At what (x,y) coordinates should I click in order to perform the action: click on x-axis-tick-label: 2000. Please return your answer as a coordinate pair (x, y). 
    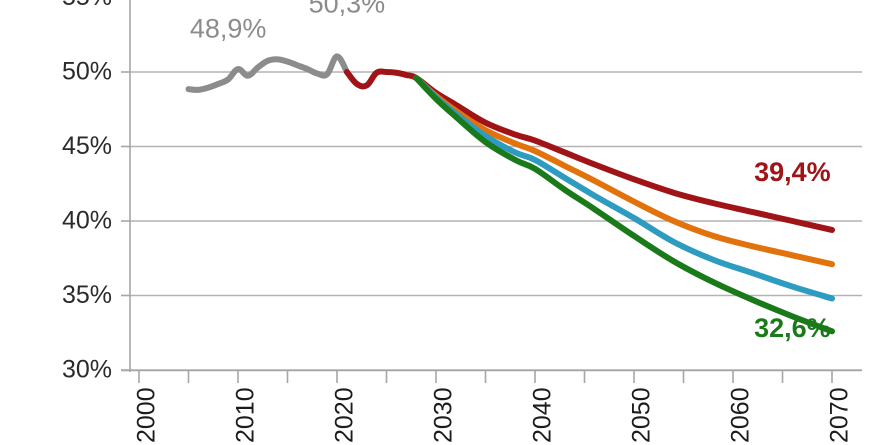
    Looking at the image, I should click on (147, 415).